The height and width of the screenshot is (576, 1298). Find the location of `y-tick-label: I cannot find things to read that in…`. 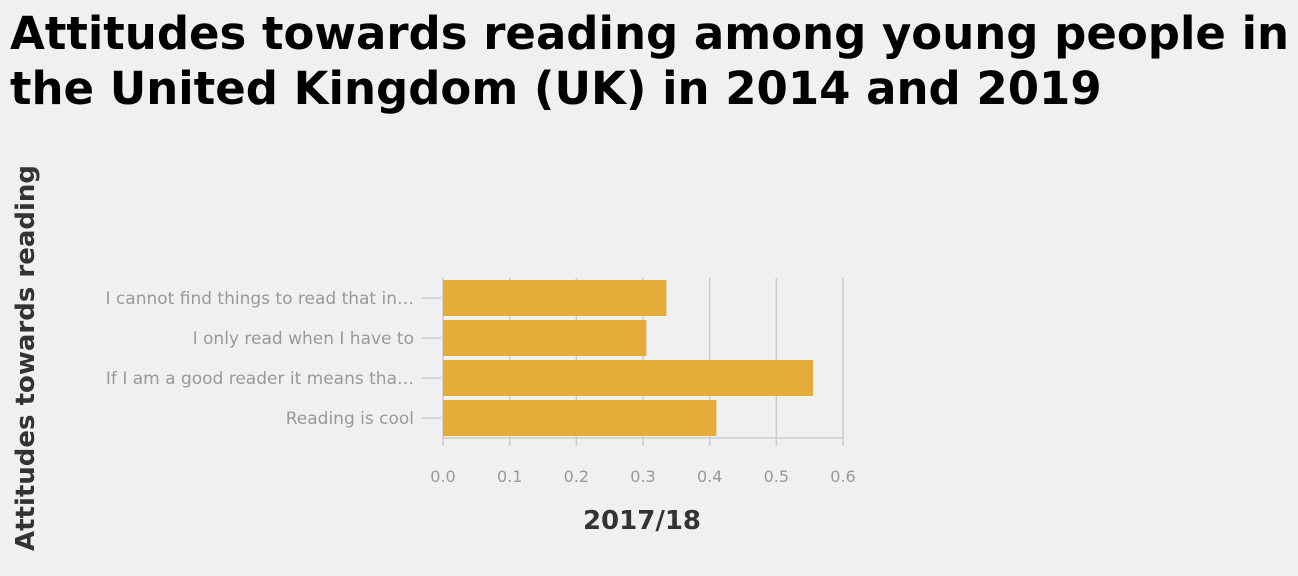

y-tick-label: I cannot find things to read that in… is located at coordinates (260, 299).